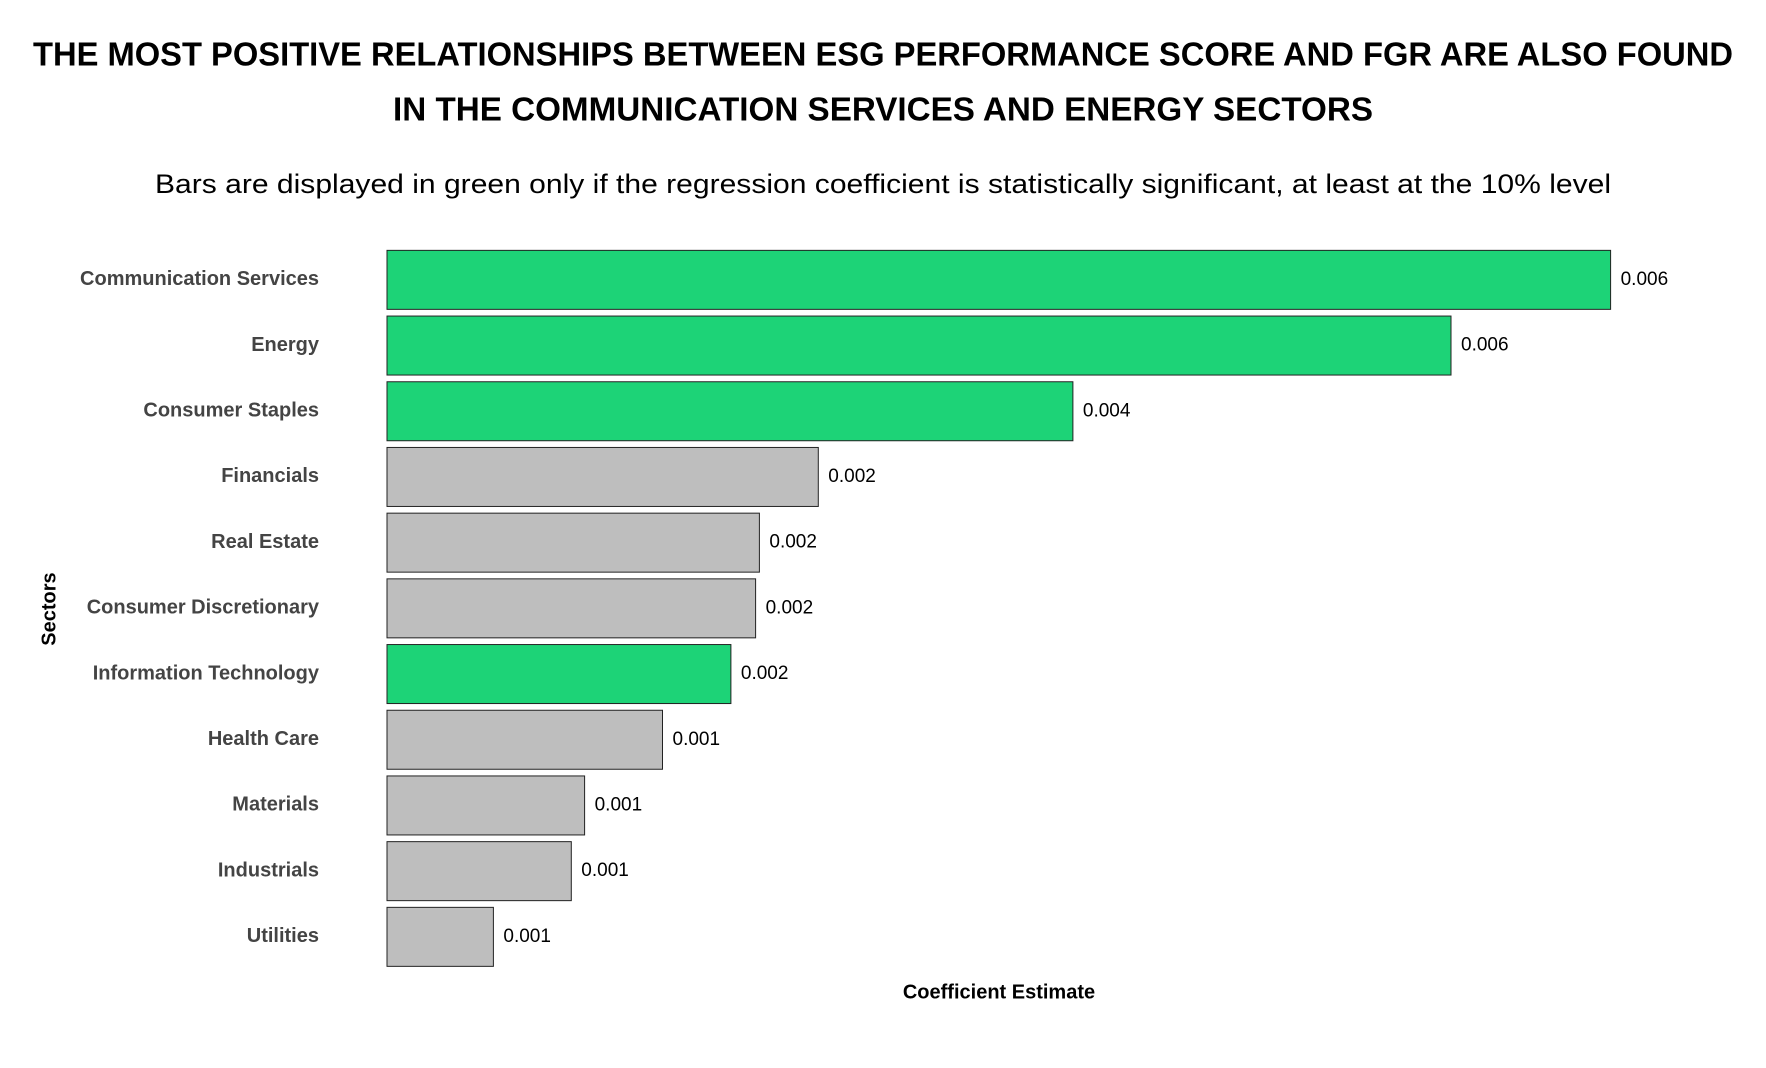 This screenshot has width=1766, height=1068. What do you see at coordinates (263, 739) in the screenshot?
I see `y-tick-label: Health Care` at bounding box center [263, 739].